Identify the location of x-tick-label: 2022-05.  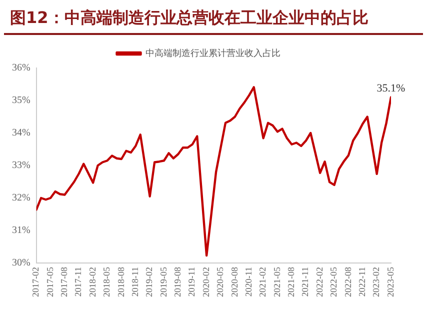
(333, 282).